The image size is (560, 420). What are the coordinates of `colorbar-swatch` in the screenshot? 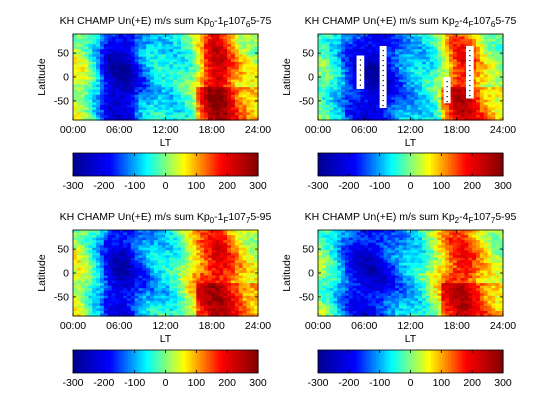 It's located at (251, 164).